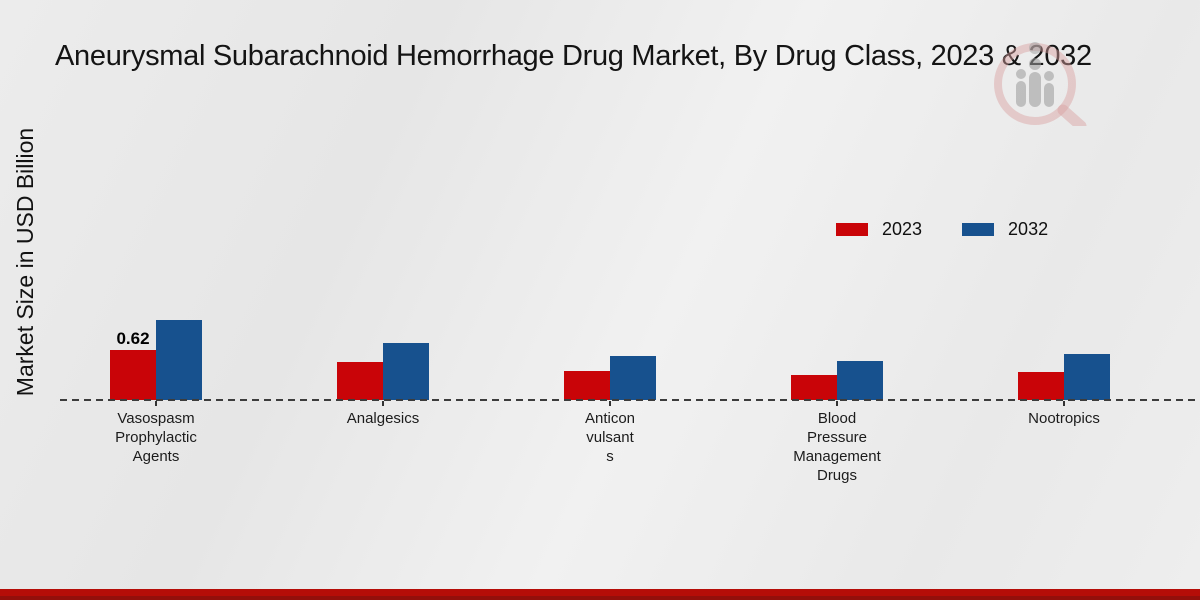 The width and height of the screenshot is (1200, 600). I want to click on bar-2032-nootropics, so click(1087, 377).